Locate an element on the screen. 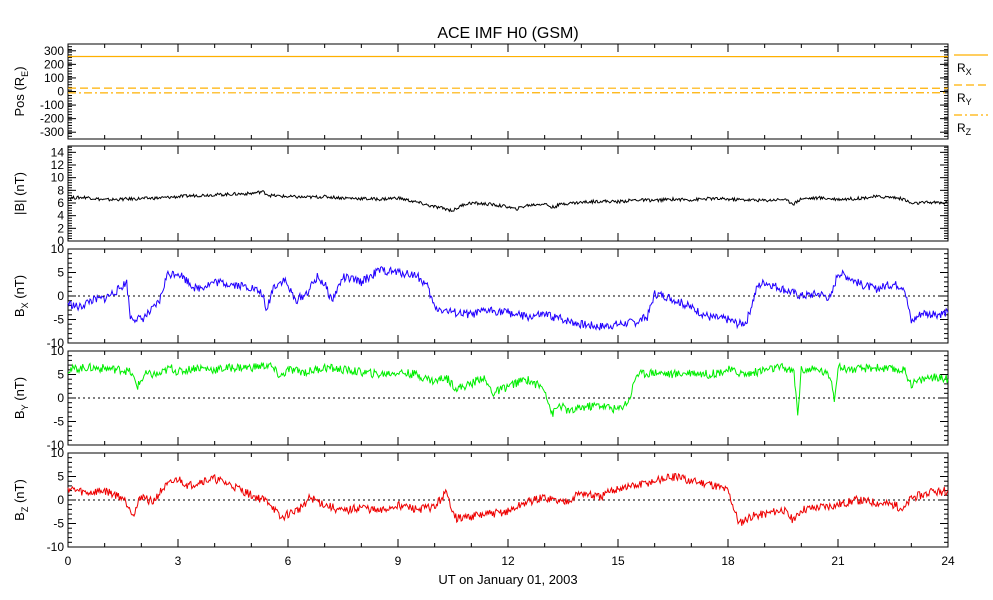 The width and height of the screenshot is (993, 600). y-axis-label: Pos (RE) is located at coordinates (21, 91).